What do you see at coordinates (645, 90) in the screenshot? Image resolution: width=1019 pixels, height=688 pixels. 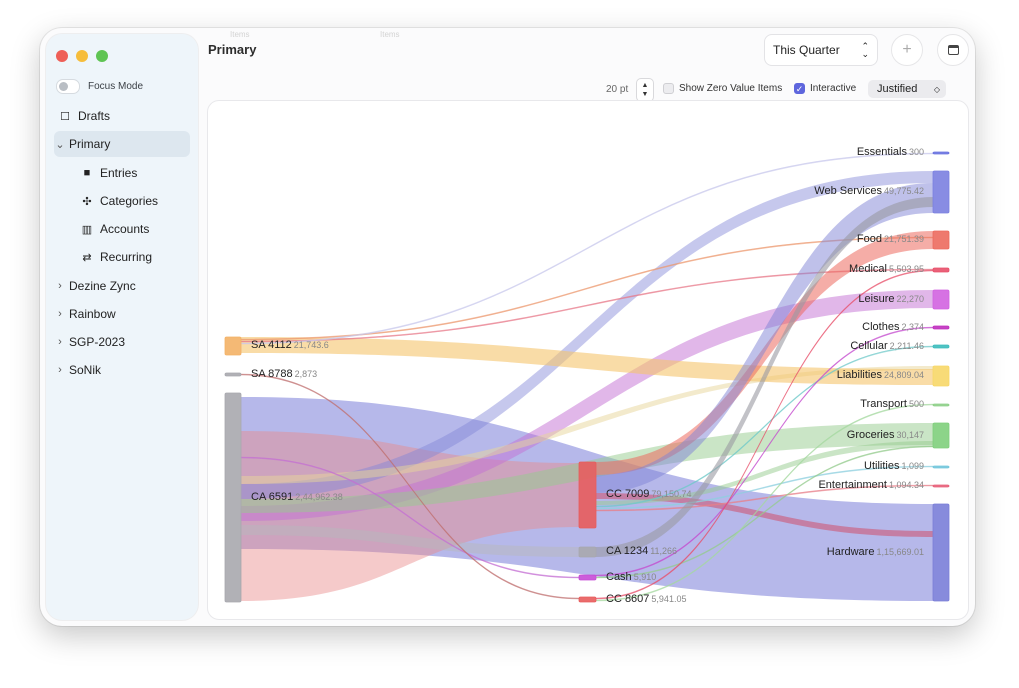 I see `node-width-stepper: ▲ ▼` at bounding box center [645, 90].